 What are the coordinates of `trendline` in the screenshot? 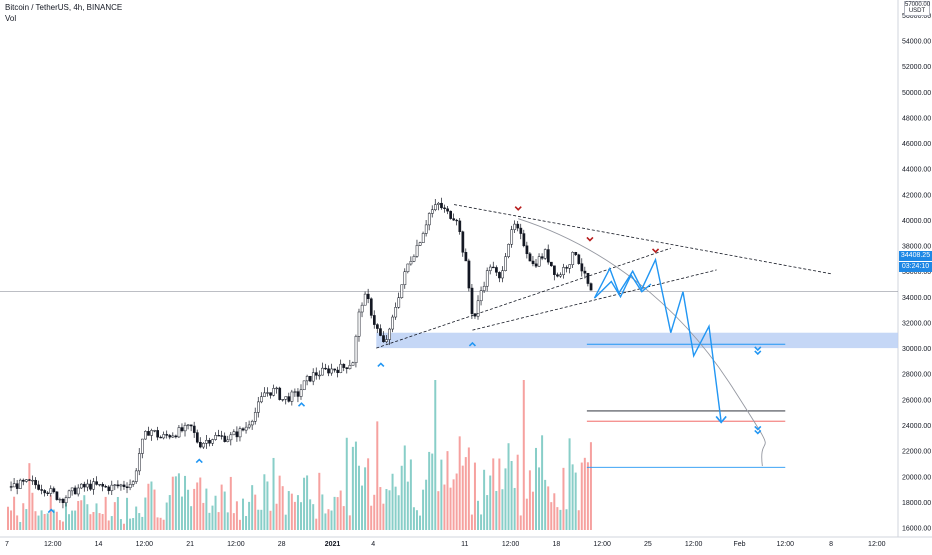 It's located at (594, 300).